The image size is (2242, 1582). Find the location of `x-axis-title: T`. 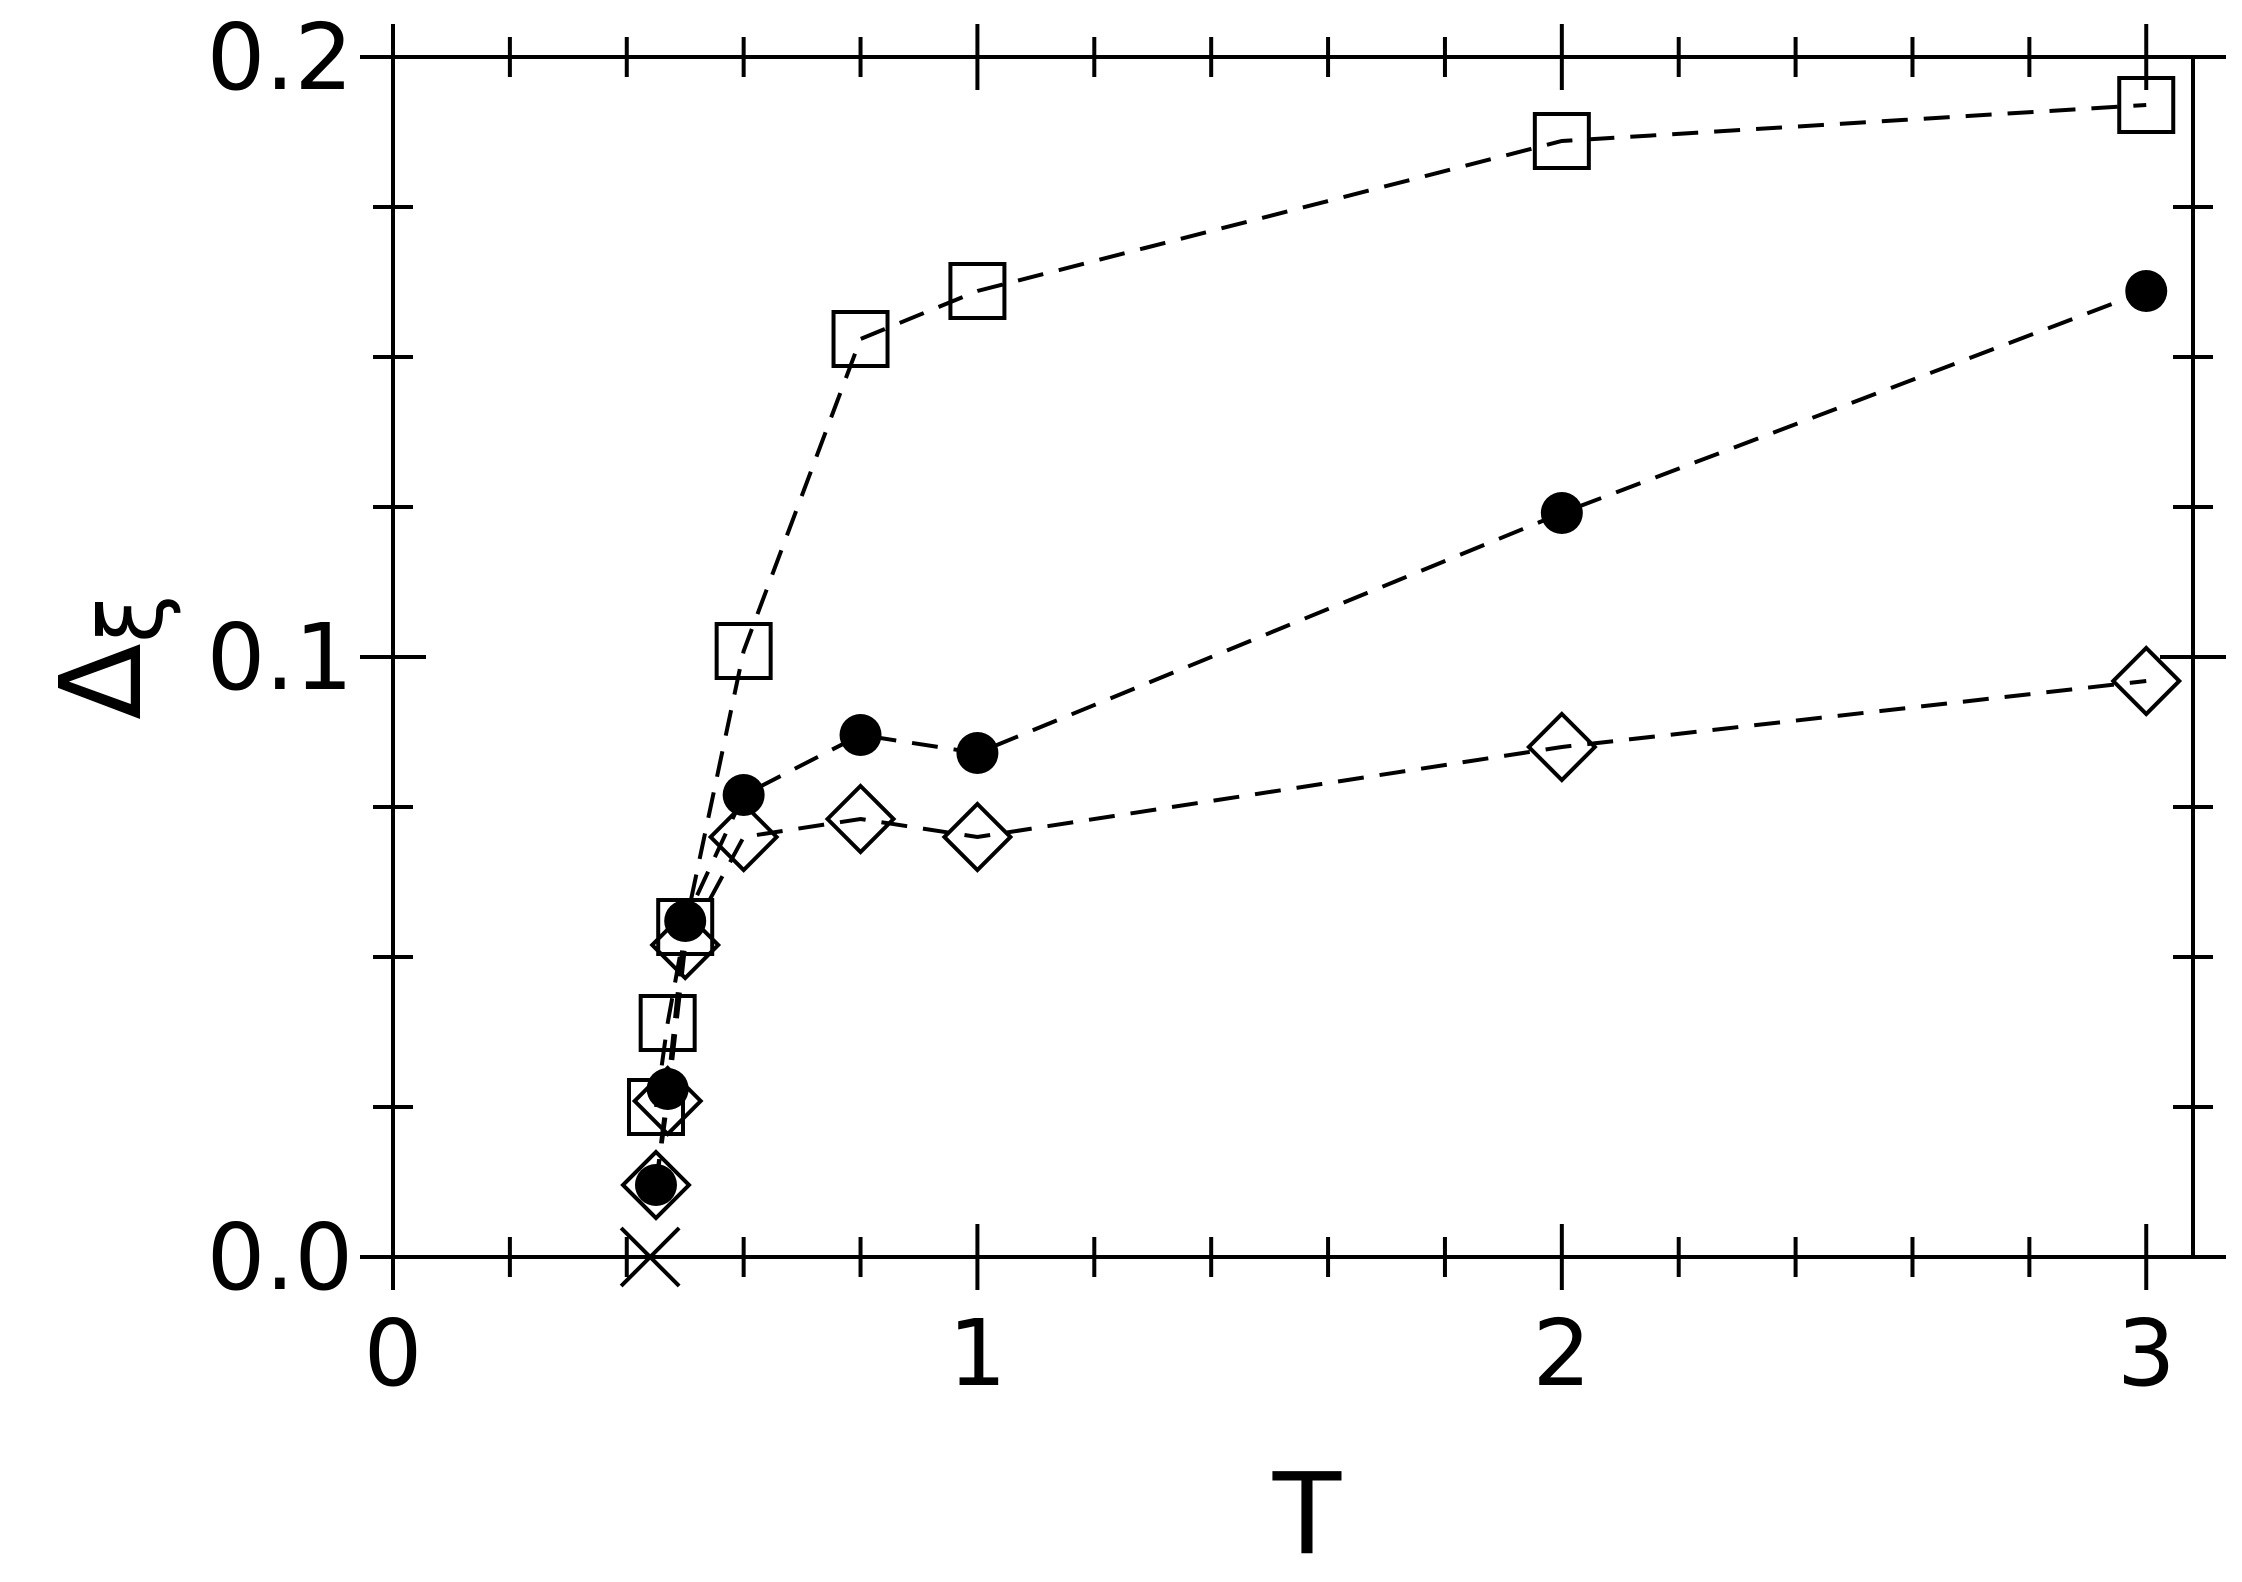

x-axis-title: T is located at coordinates (1307, 1515).